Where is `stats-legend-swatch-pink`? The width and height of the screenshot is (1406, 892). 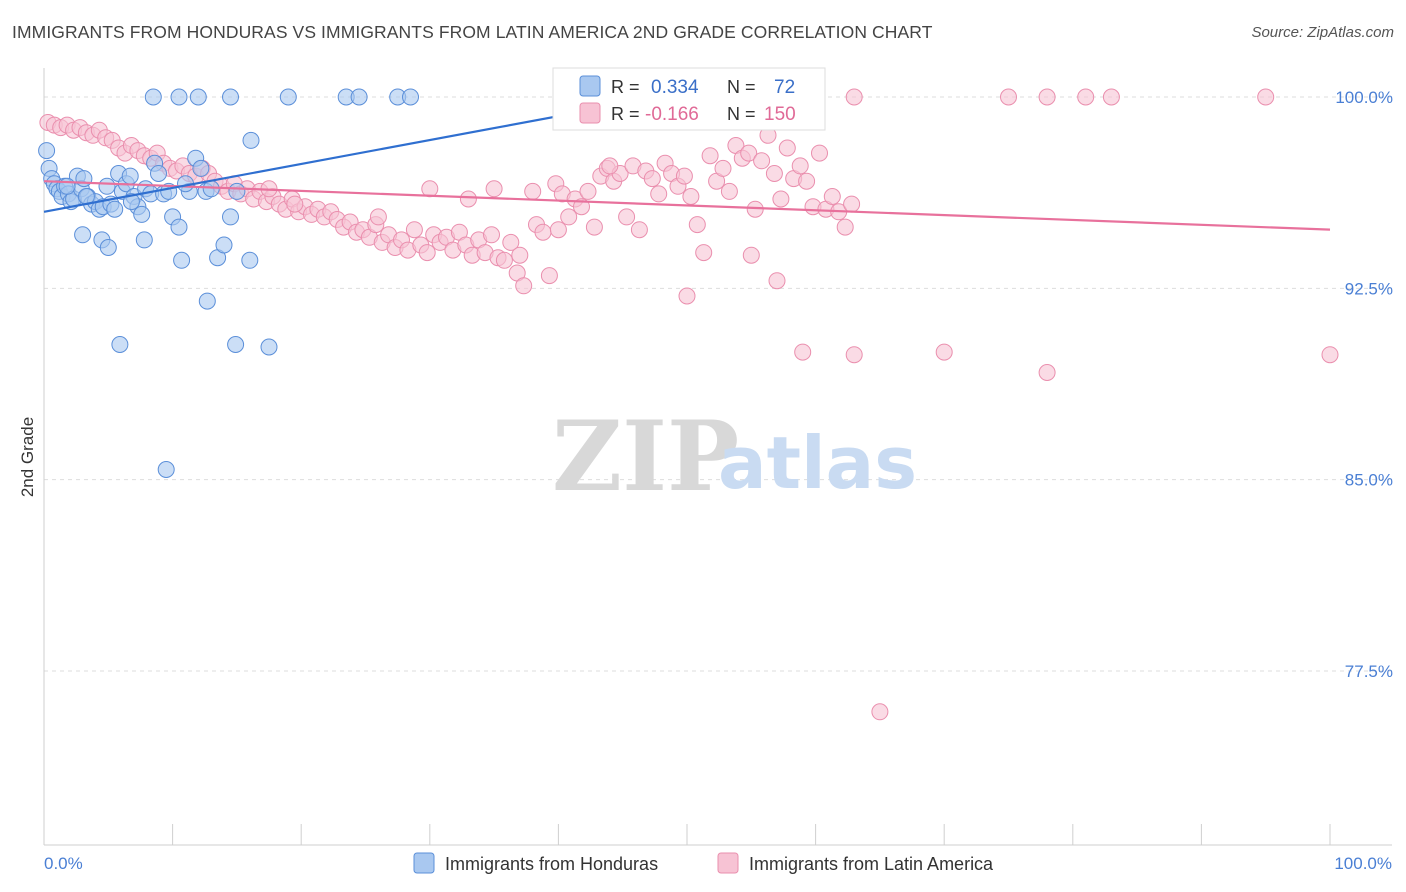 stats-legend-swatch-pink is located at coordinates (590, 113).